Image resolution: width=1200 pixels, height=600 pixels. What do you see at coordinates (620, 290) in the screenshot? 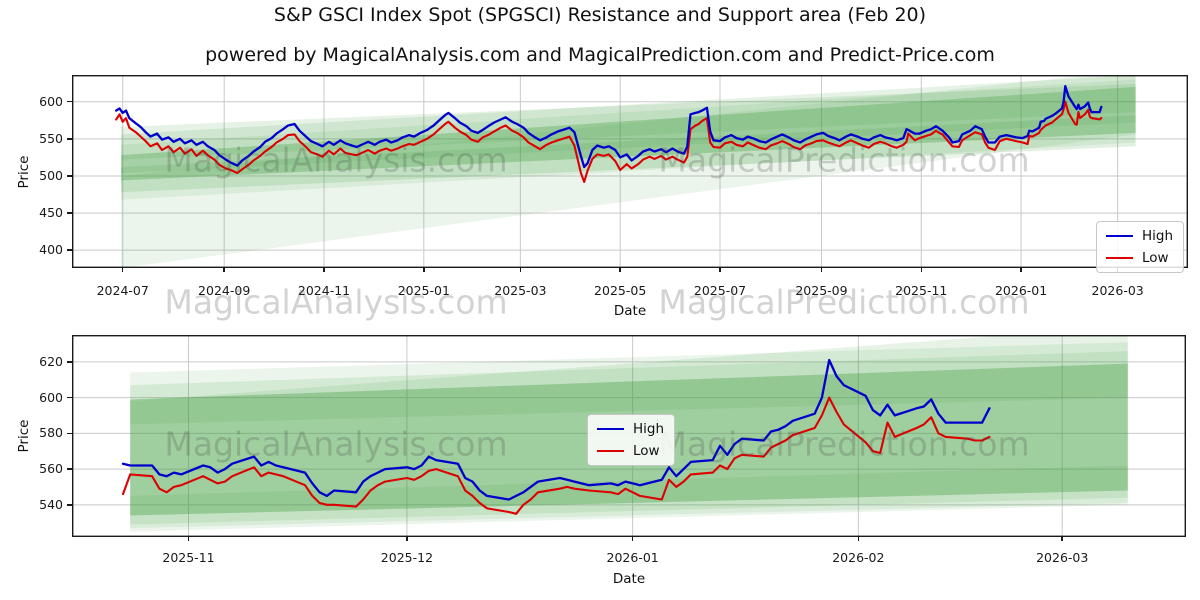
I see `x-tick-label: 2025-05` at bounding box center [620, 290].